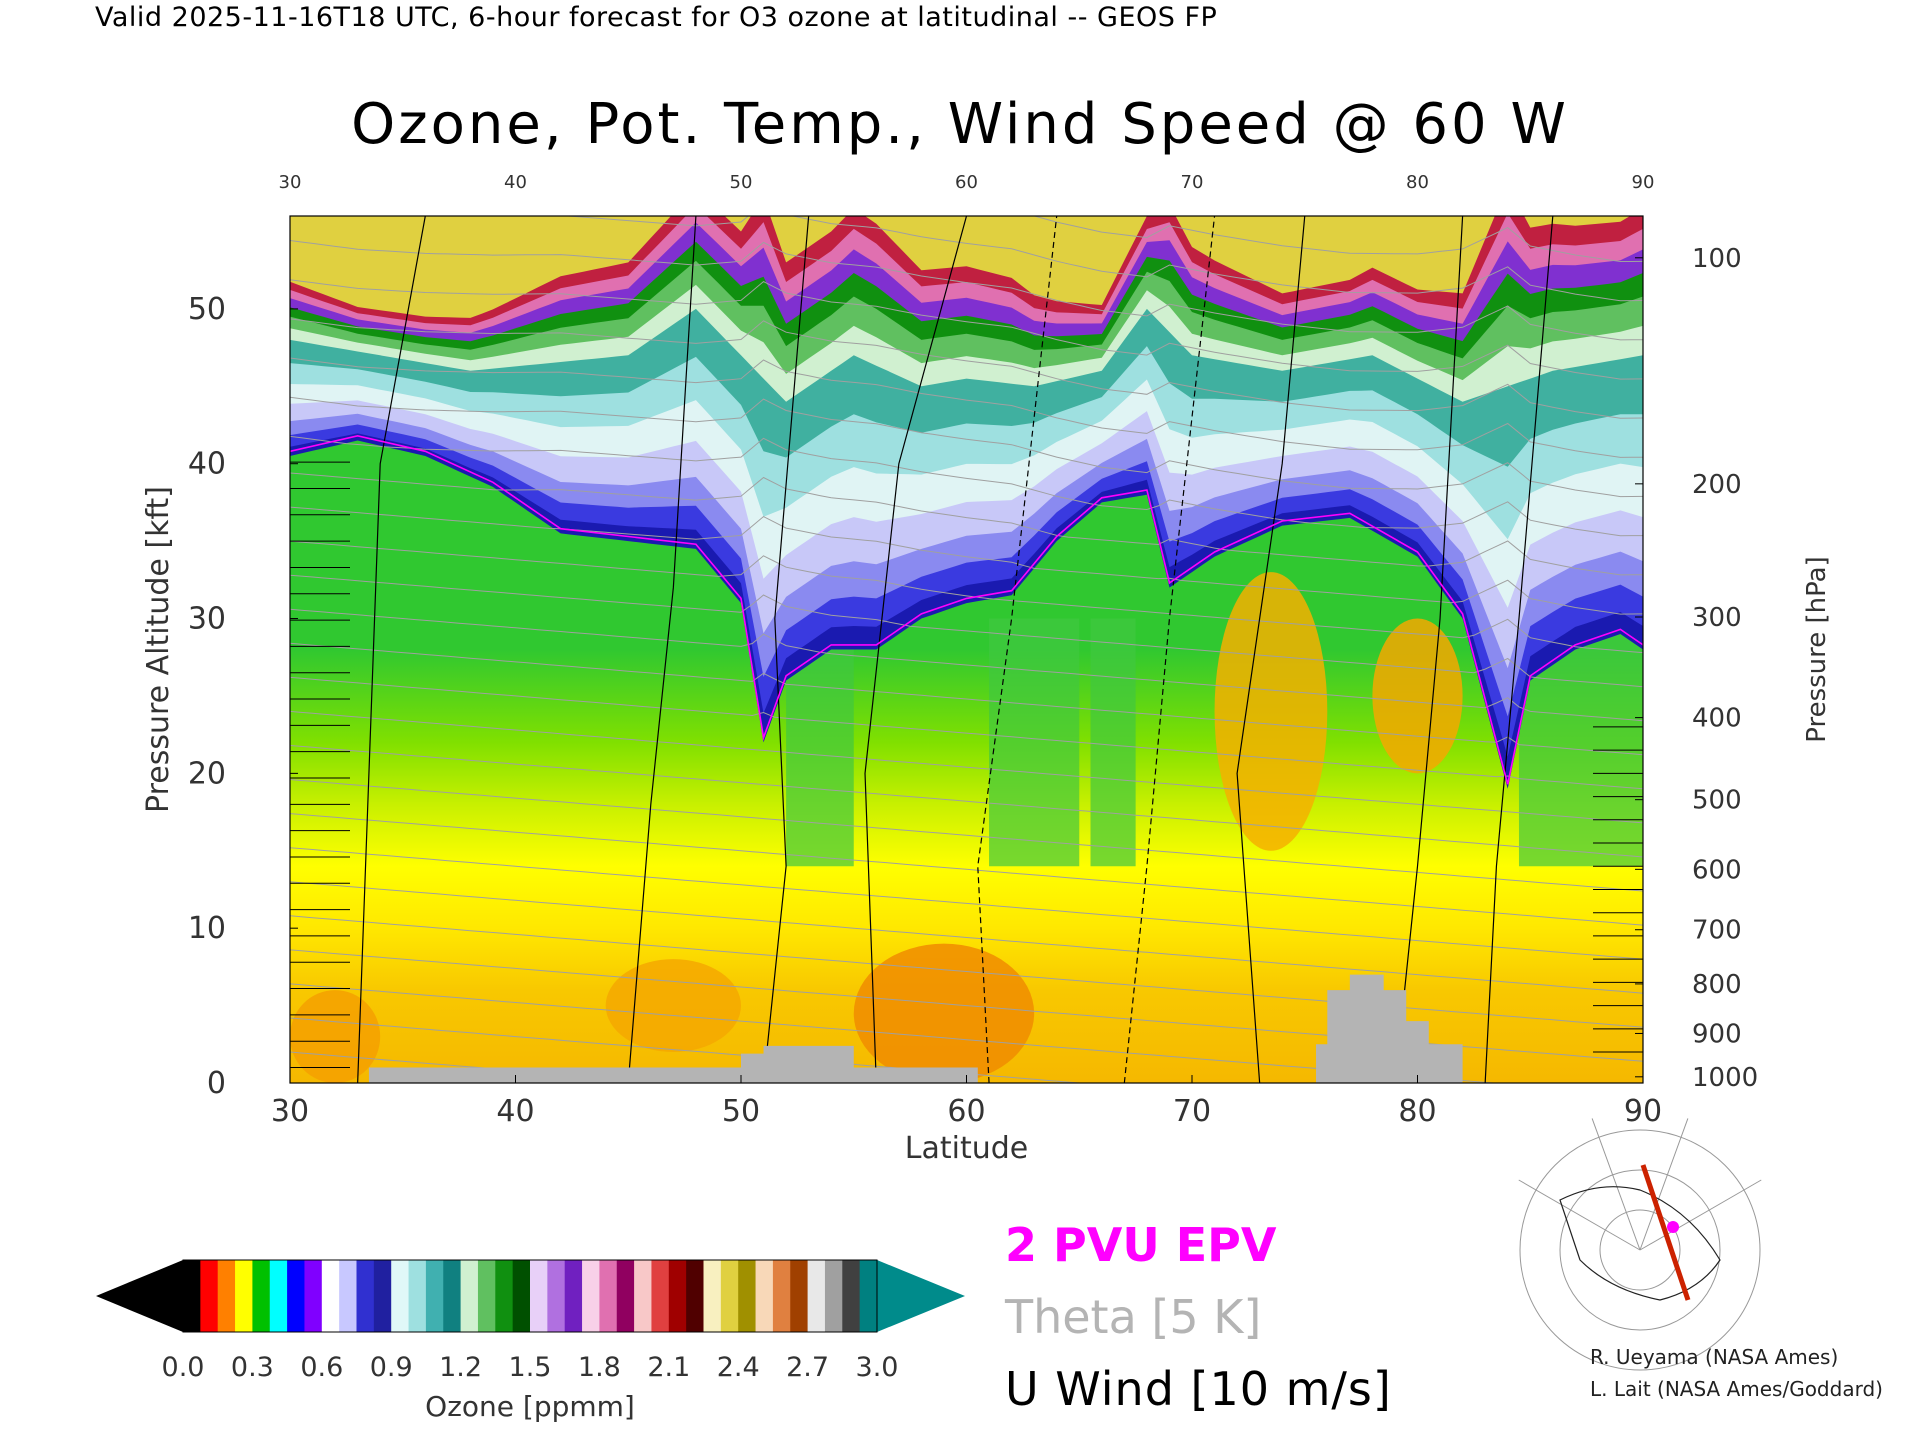 This screenshot has width=1920, height=1440. I want to click on x-top-tick-label-60: 60, so click(966, 182).